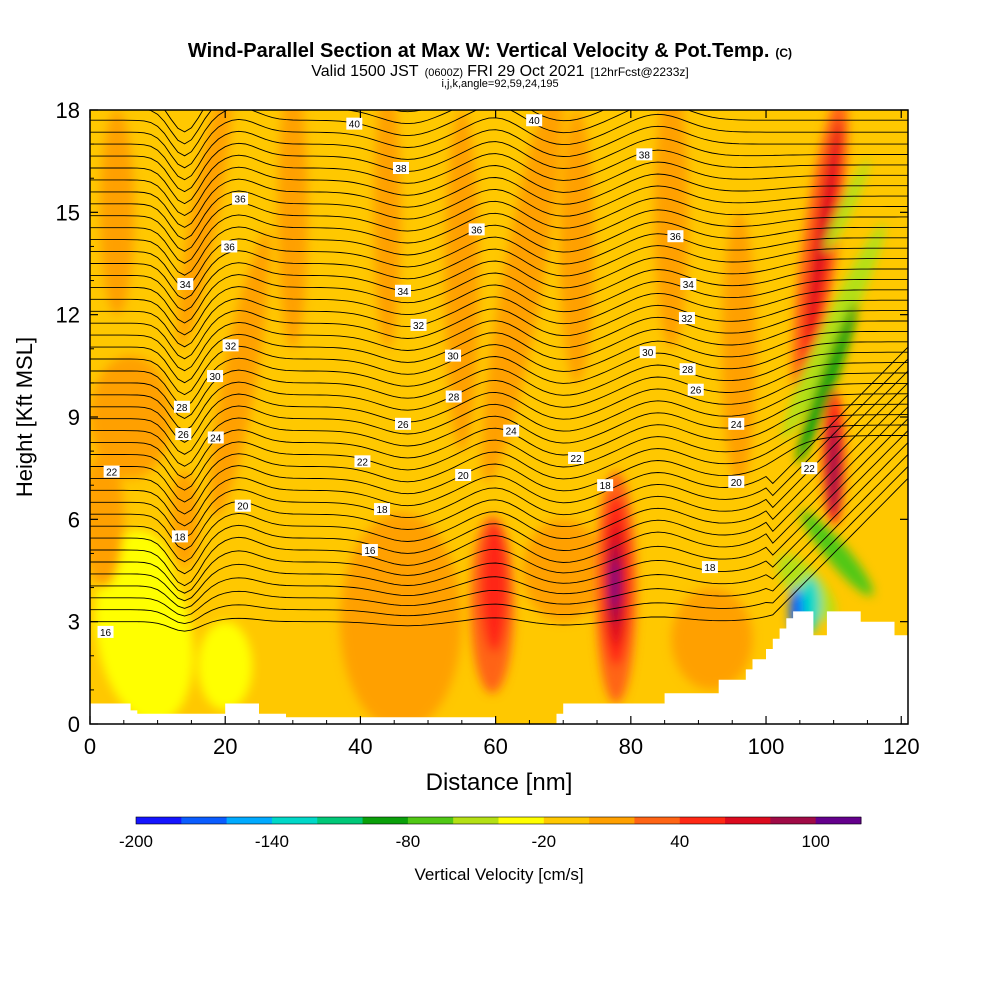 The height and width of the screenshot is (1000, 1000). Describe the element at coordinates (408, 841) in the screenshot. I see `colorbar-tick-label: -80` at that location.